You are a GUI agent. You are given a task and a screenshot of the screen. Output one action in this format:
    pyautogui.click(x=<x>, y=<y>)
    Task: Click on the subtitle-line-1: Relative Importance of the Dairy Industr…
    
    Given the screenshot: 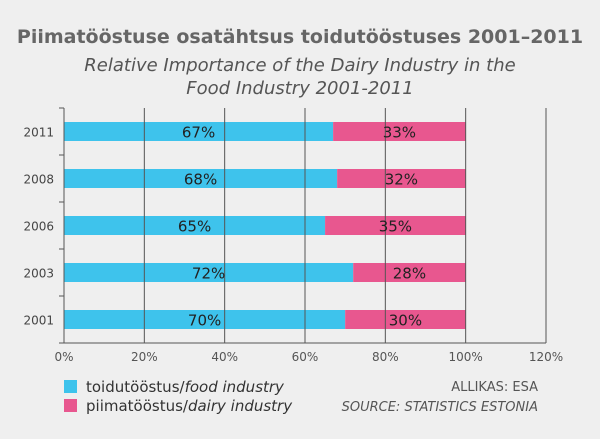 What is the action you would take?
    pyautogui.click(x=300, y=65)
    